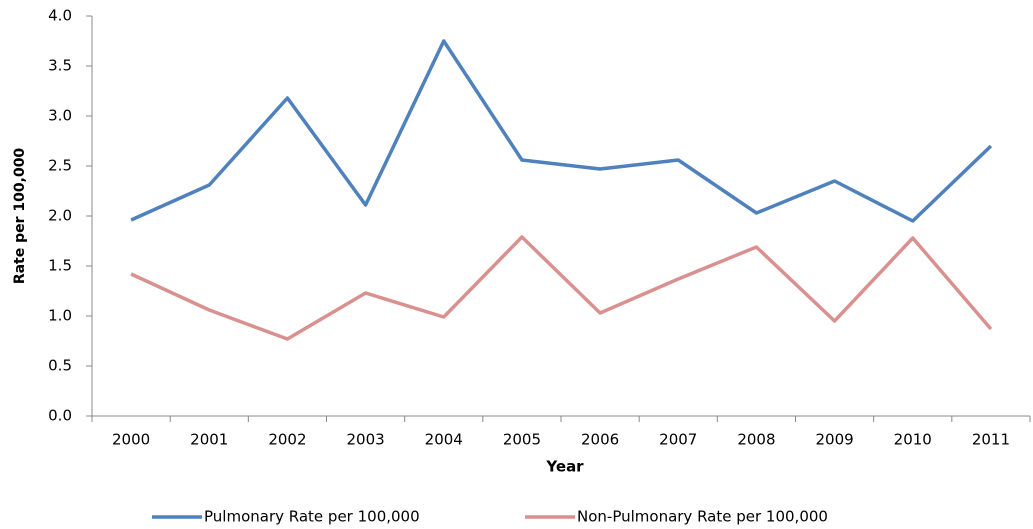 The height and width of the screenshot is (529, 1033). What do you see at coordinates (522, 440) in the screenshot?
I see `x-tick-label: 2005` at bounding box center [522, 440].